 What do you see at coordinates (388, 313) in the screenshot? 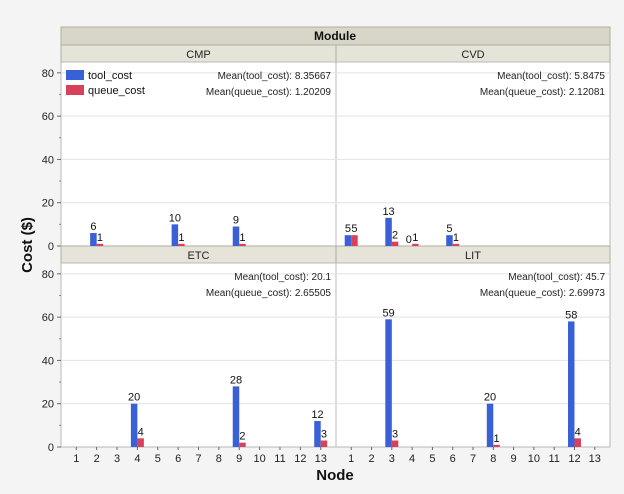
I see `data-label-tool-cost: 59` at bounding box center [388, 313].